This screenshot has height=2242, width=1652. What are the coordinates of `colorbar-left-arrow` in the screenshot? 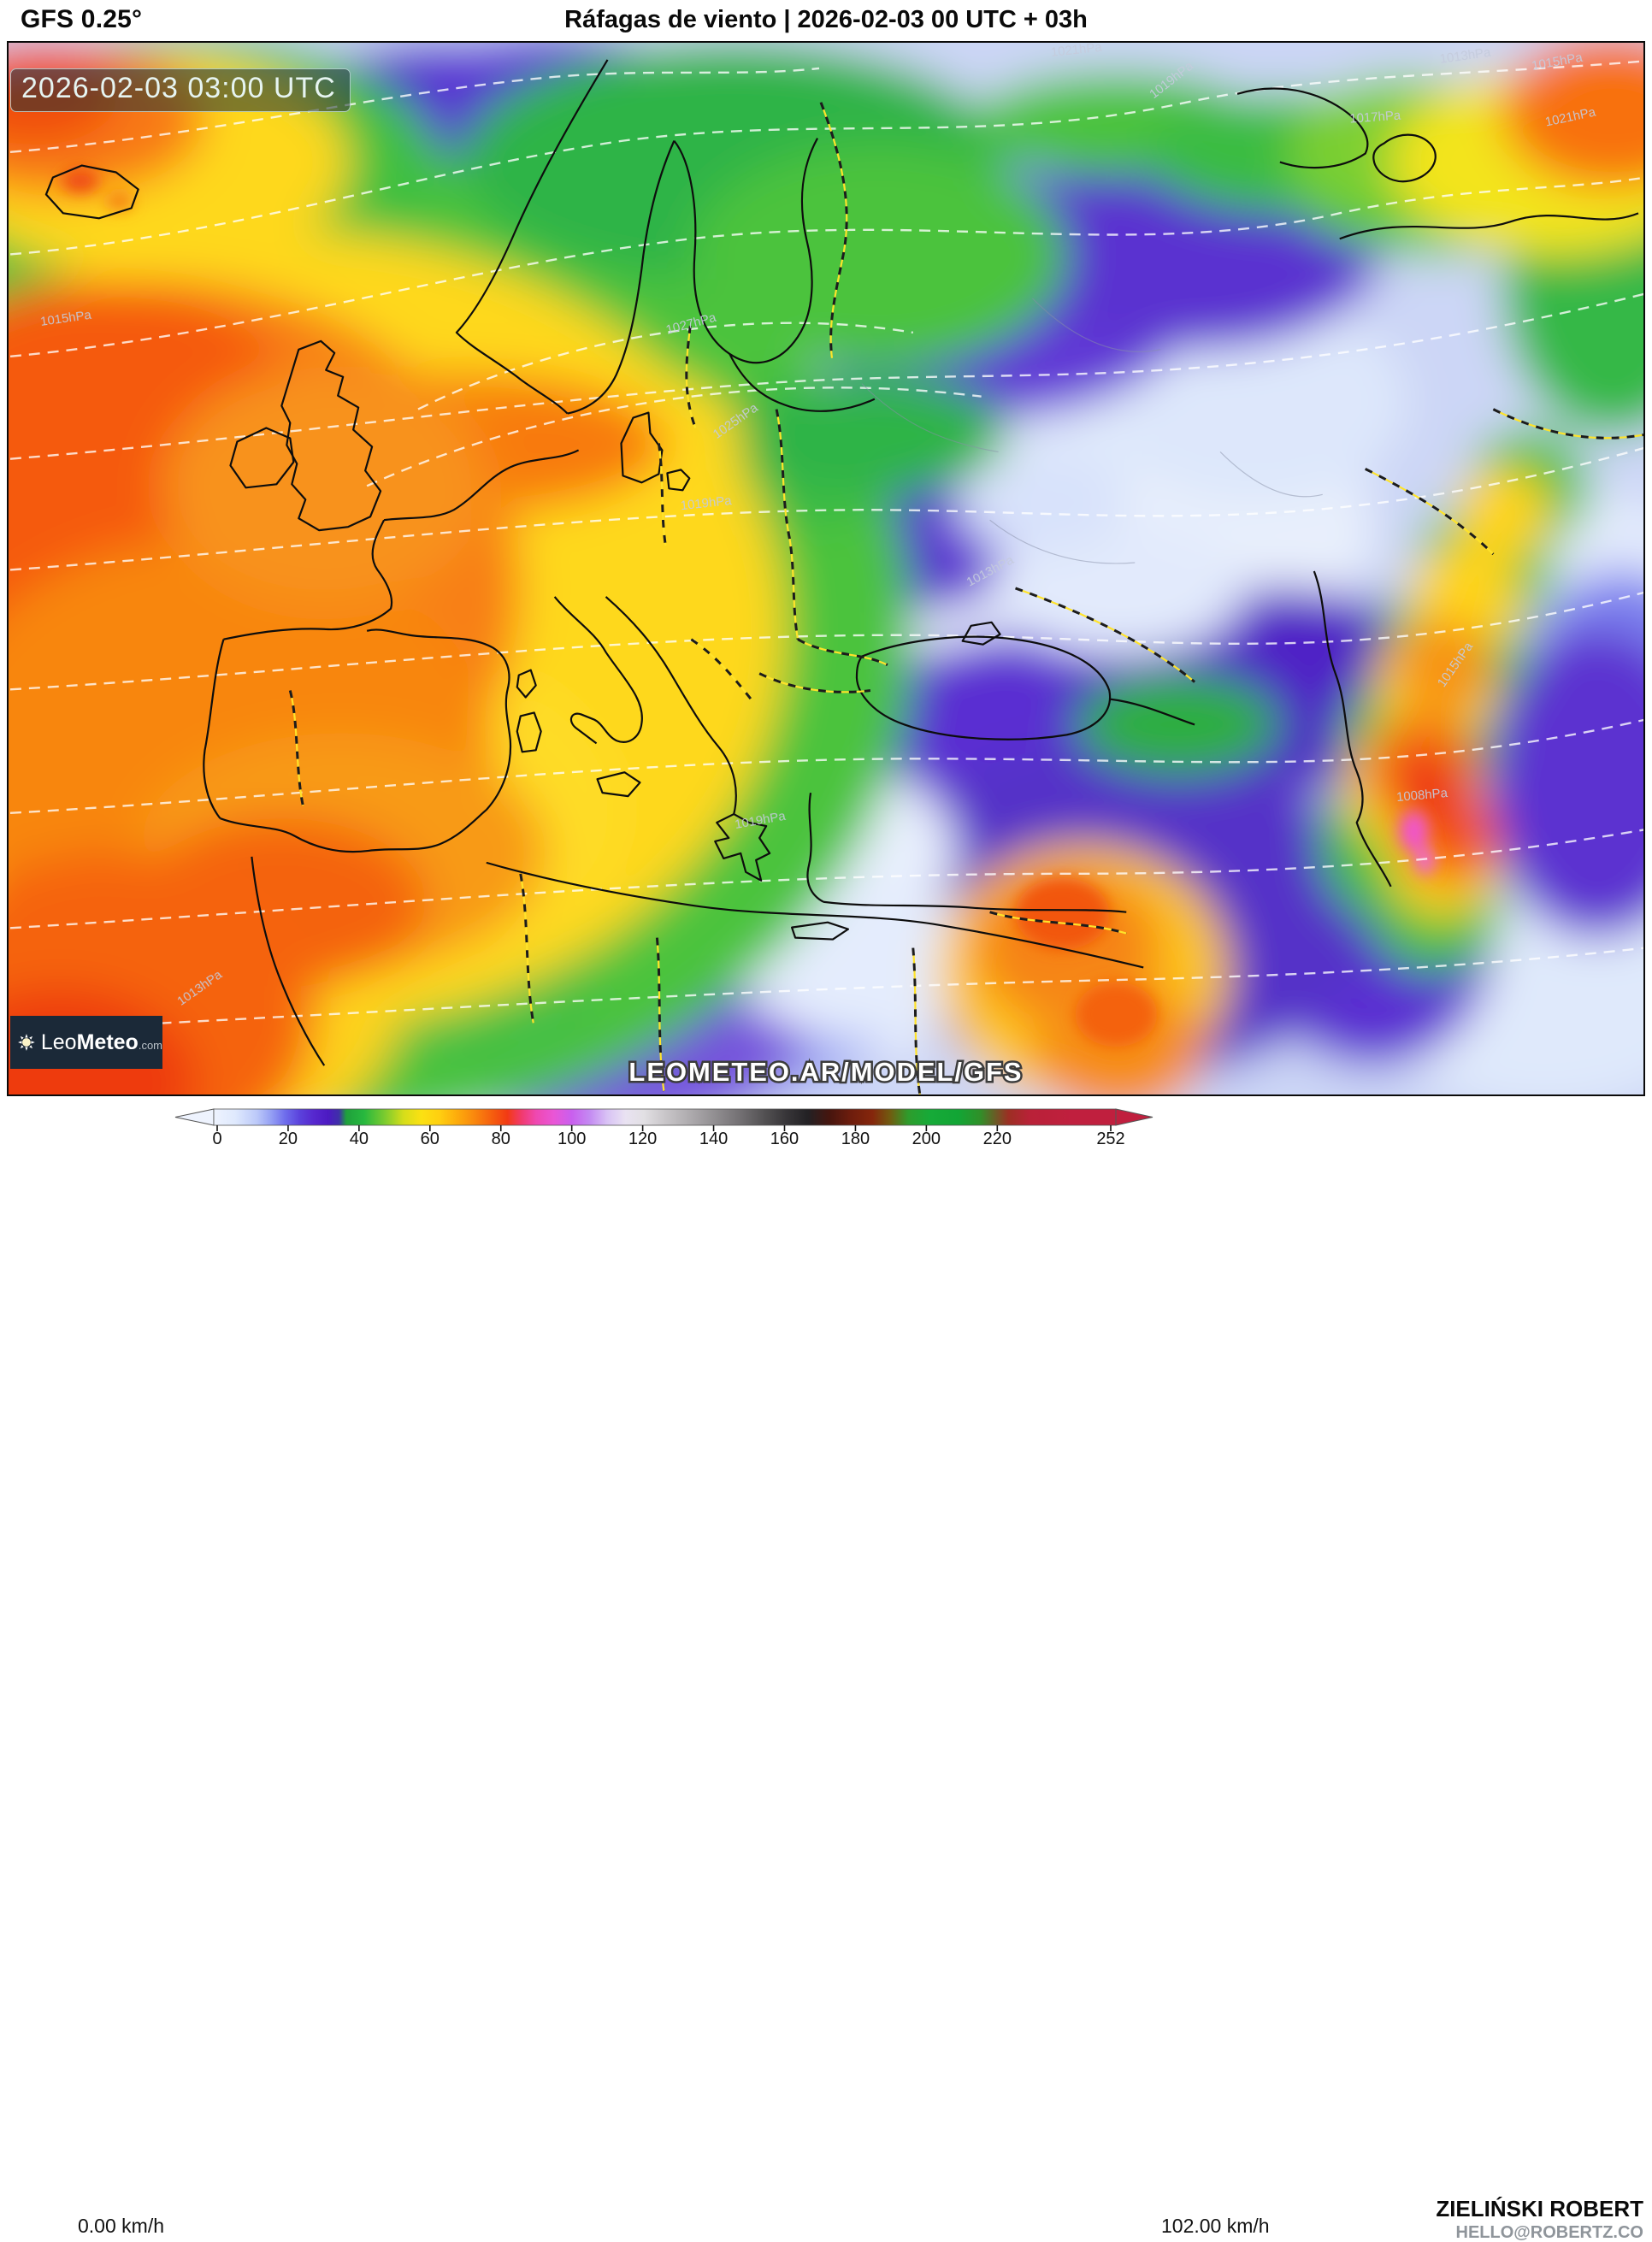 It's located at (195, 1117).